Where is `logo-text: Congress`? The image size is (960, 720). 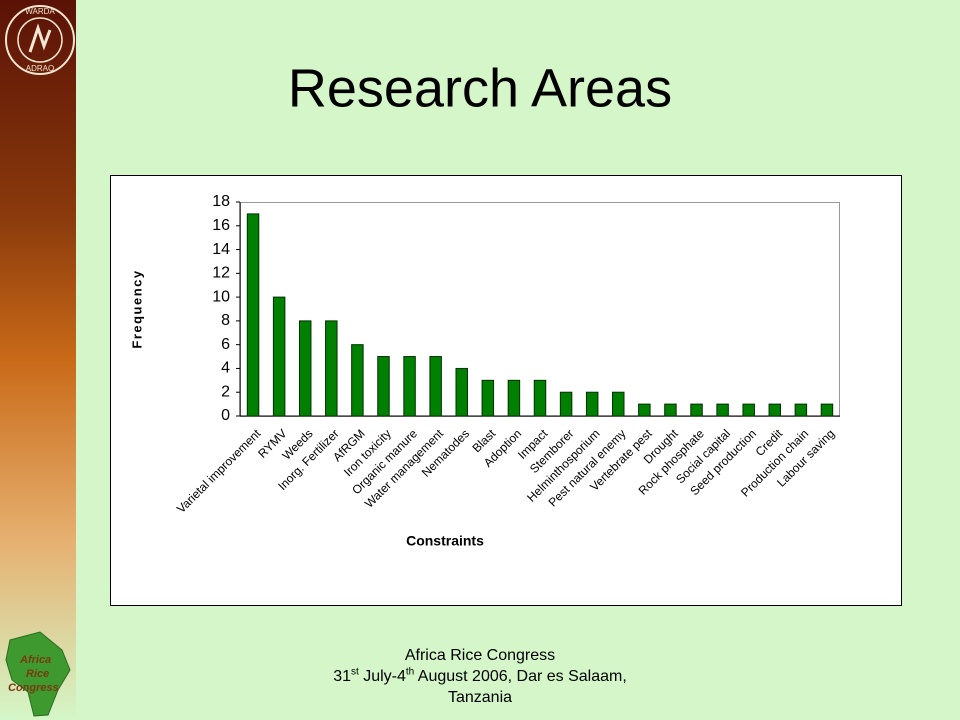 logo-text: Congress is located at coordinates (33, 688).